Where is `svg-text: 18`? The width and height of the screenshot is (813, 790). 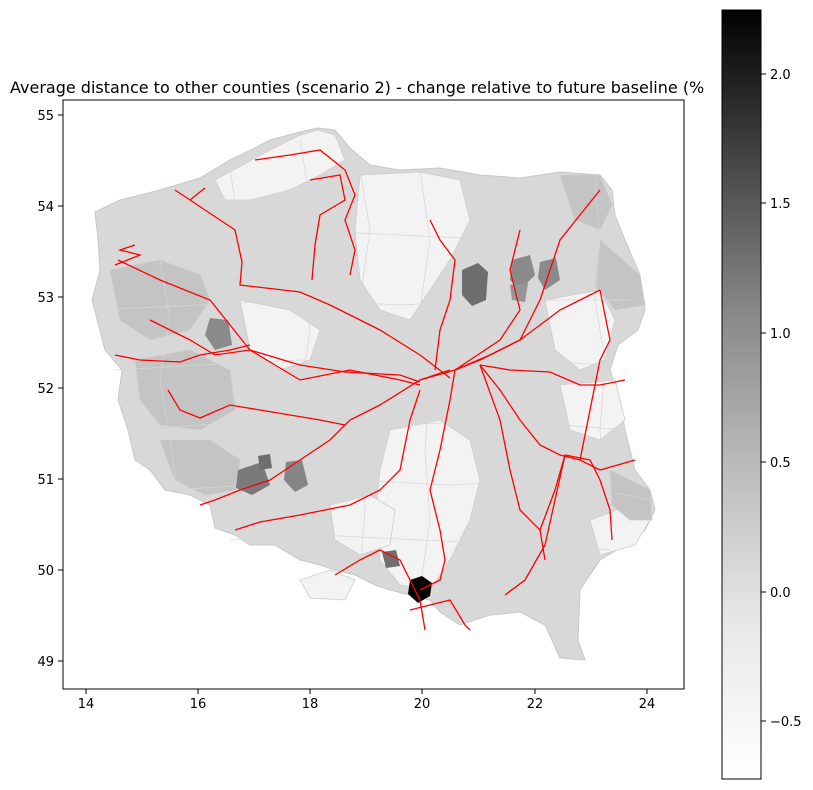
svg-text: 18 is located at coordinates (310, 704).